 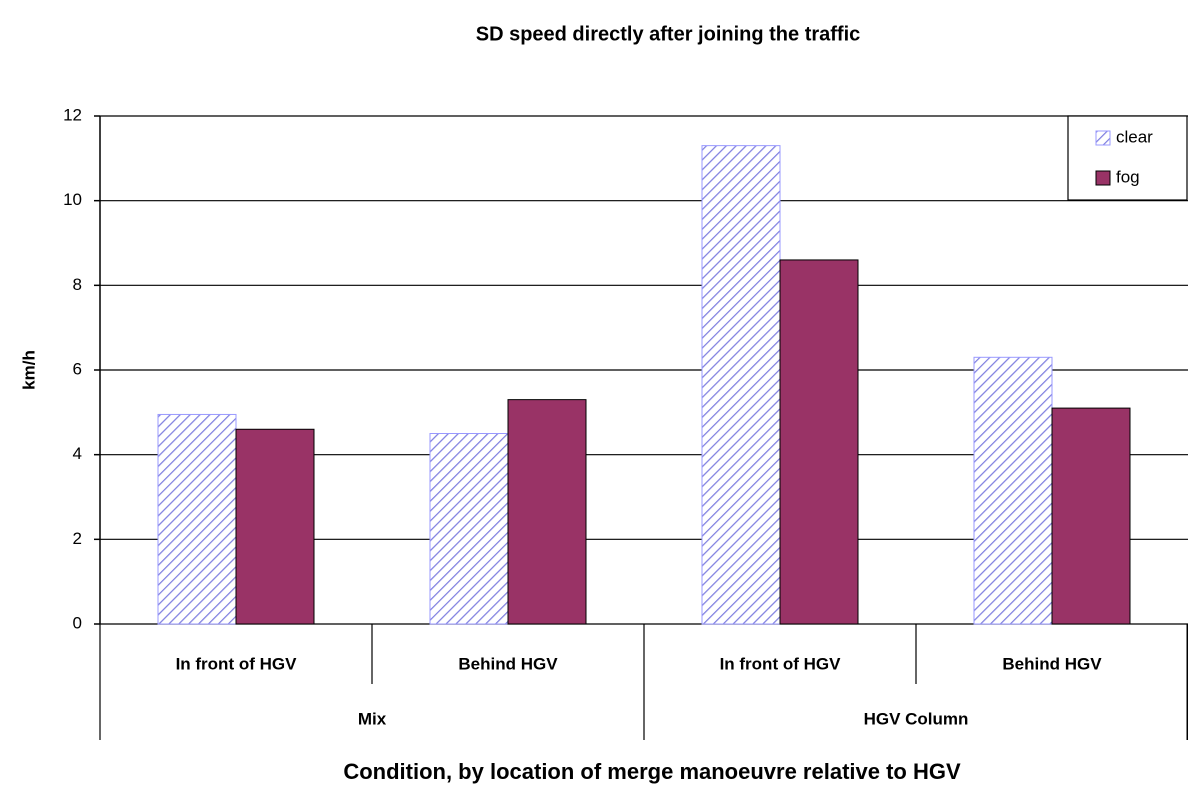 I want to click on y-tick-label: 4, so click(x=77, y=453).